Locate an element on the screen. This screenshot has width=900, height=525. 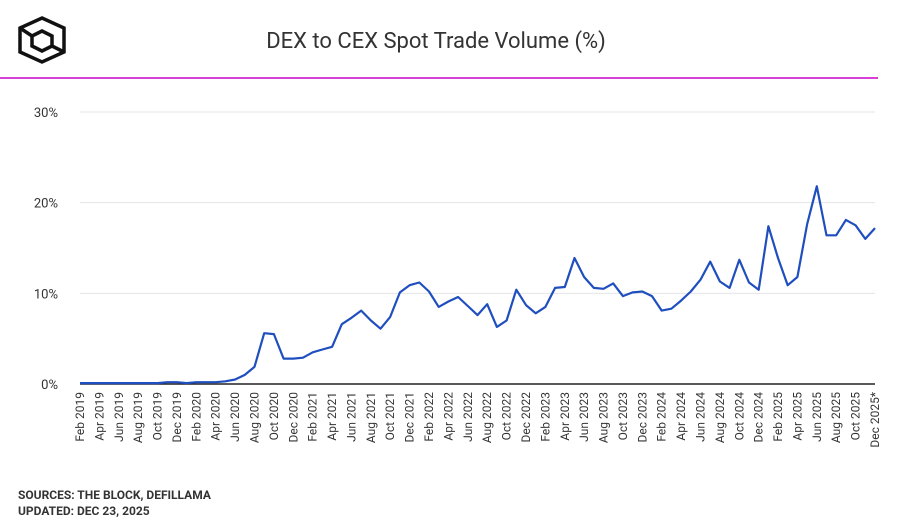
x-tick-label: Jun 2024 is located at coordinates (700, 417).